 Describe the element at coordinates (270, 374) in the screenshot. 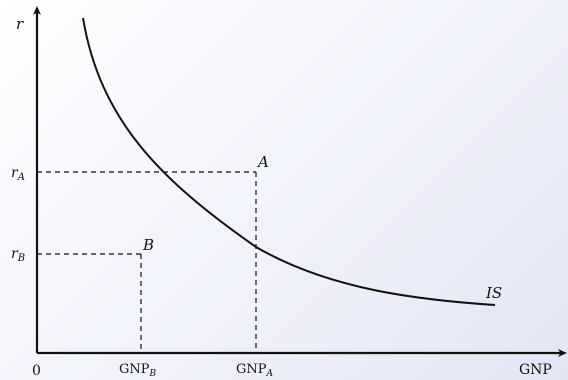

I see `gnp-a-subscript: A` at that location.